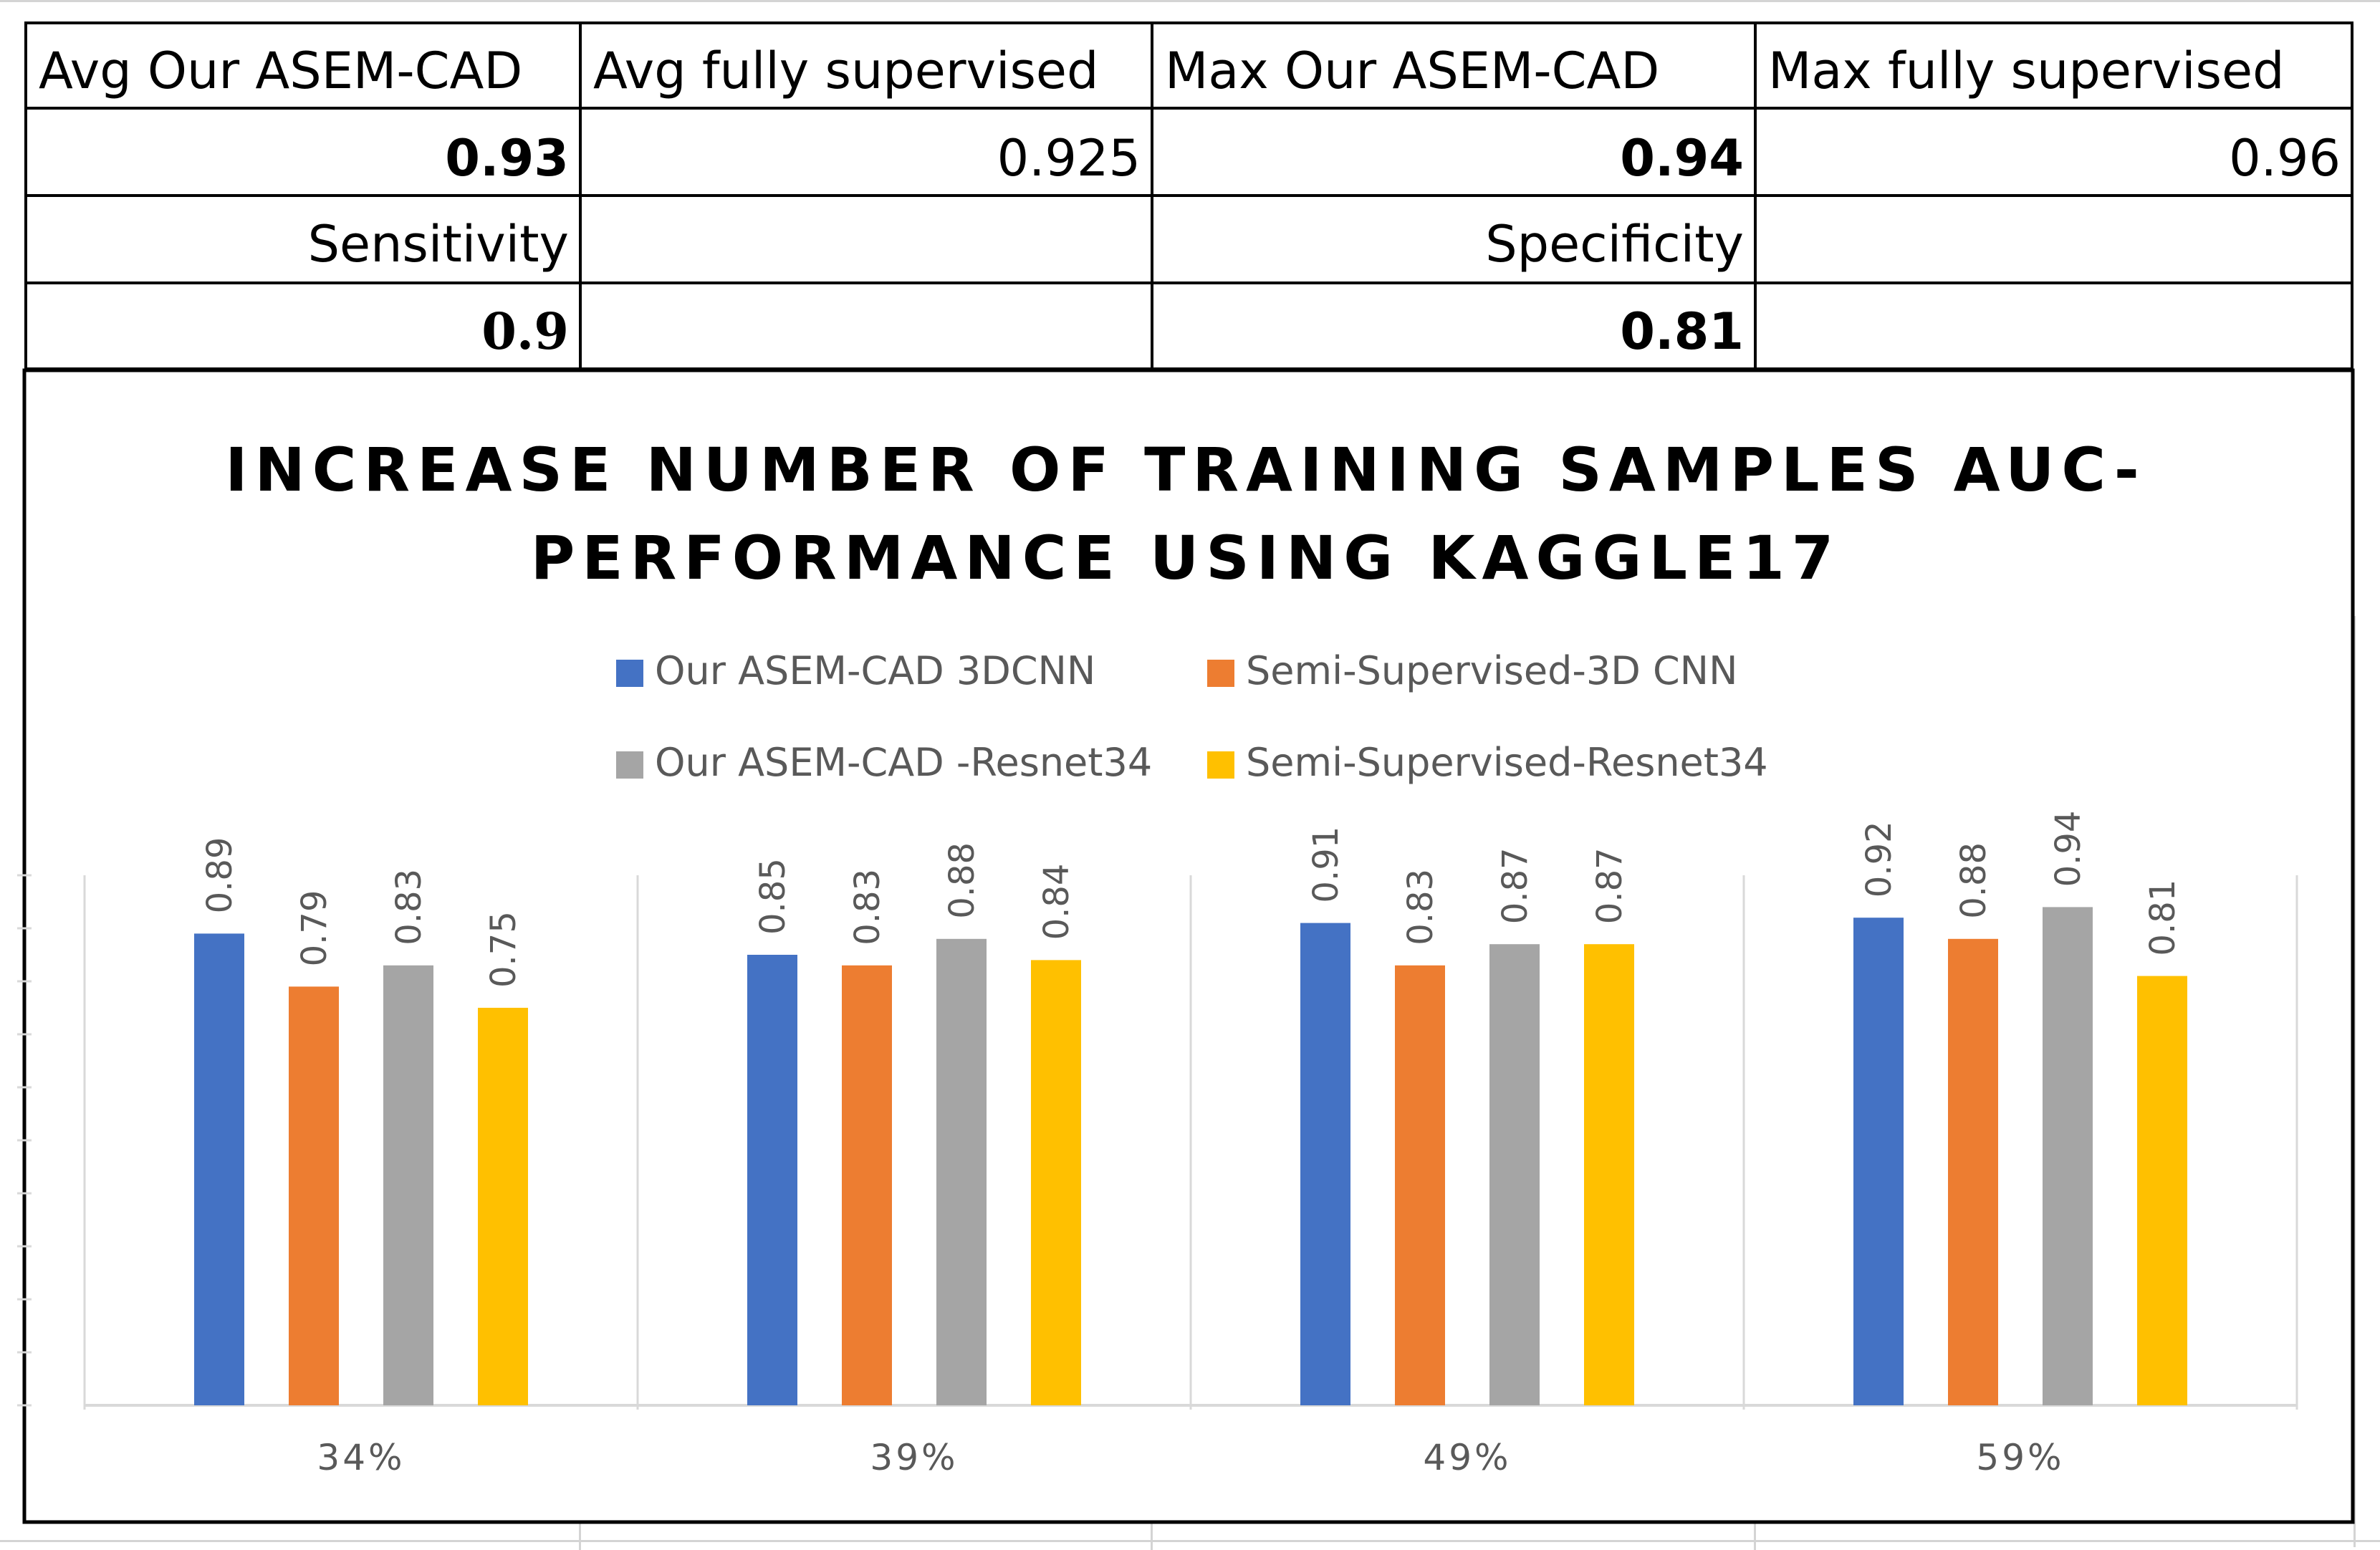 Image resolution: width=2380 pixels, height=1550 pixels. I want to click on value-avg-ours: 0.93, so click(507, 158).